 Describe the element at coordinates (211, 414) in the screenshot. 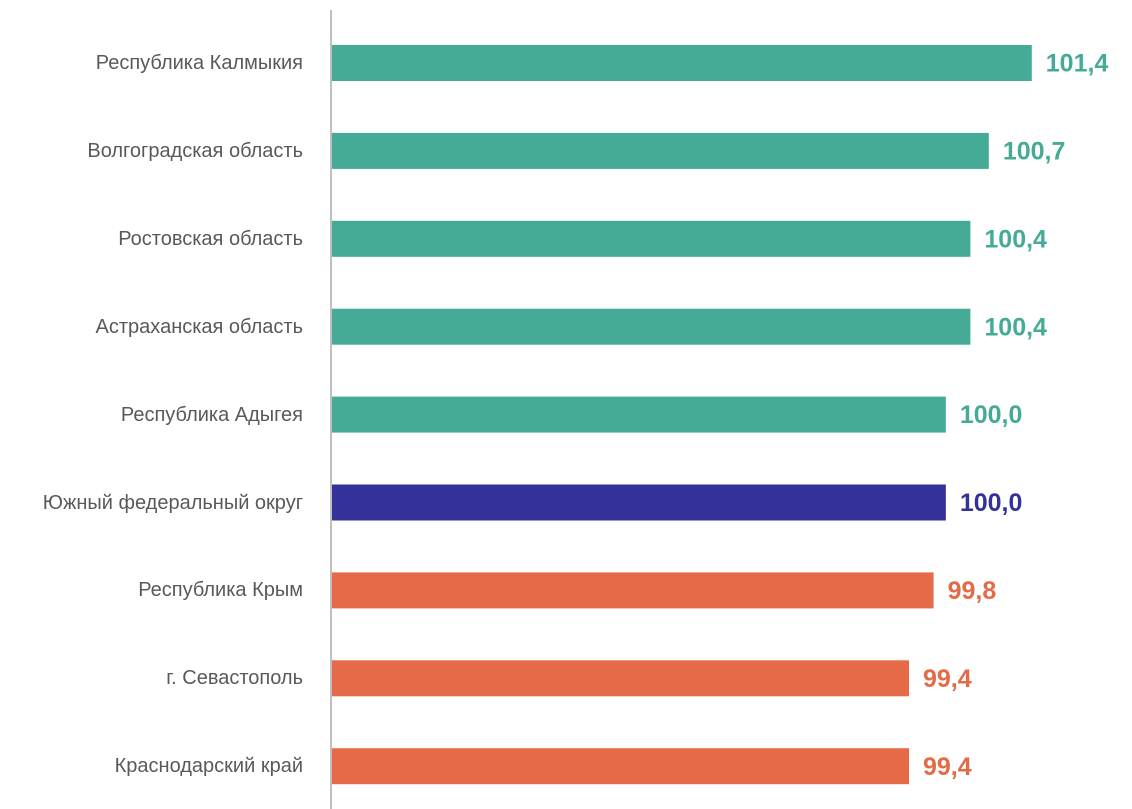

I see `category-label: Республика Адыгея` at that location.